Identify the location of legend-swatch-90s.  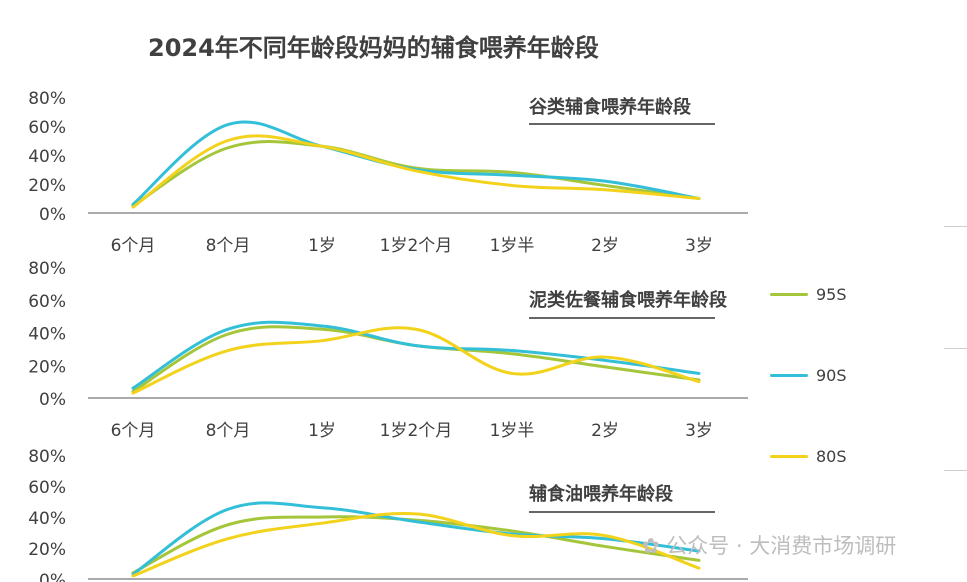
(789, 375).